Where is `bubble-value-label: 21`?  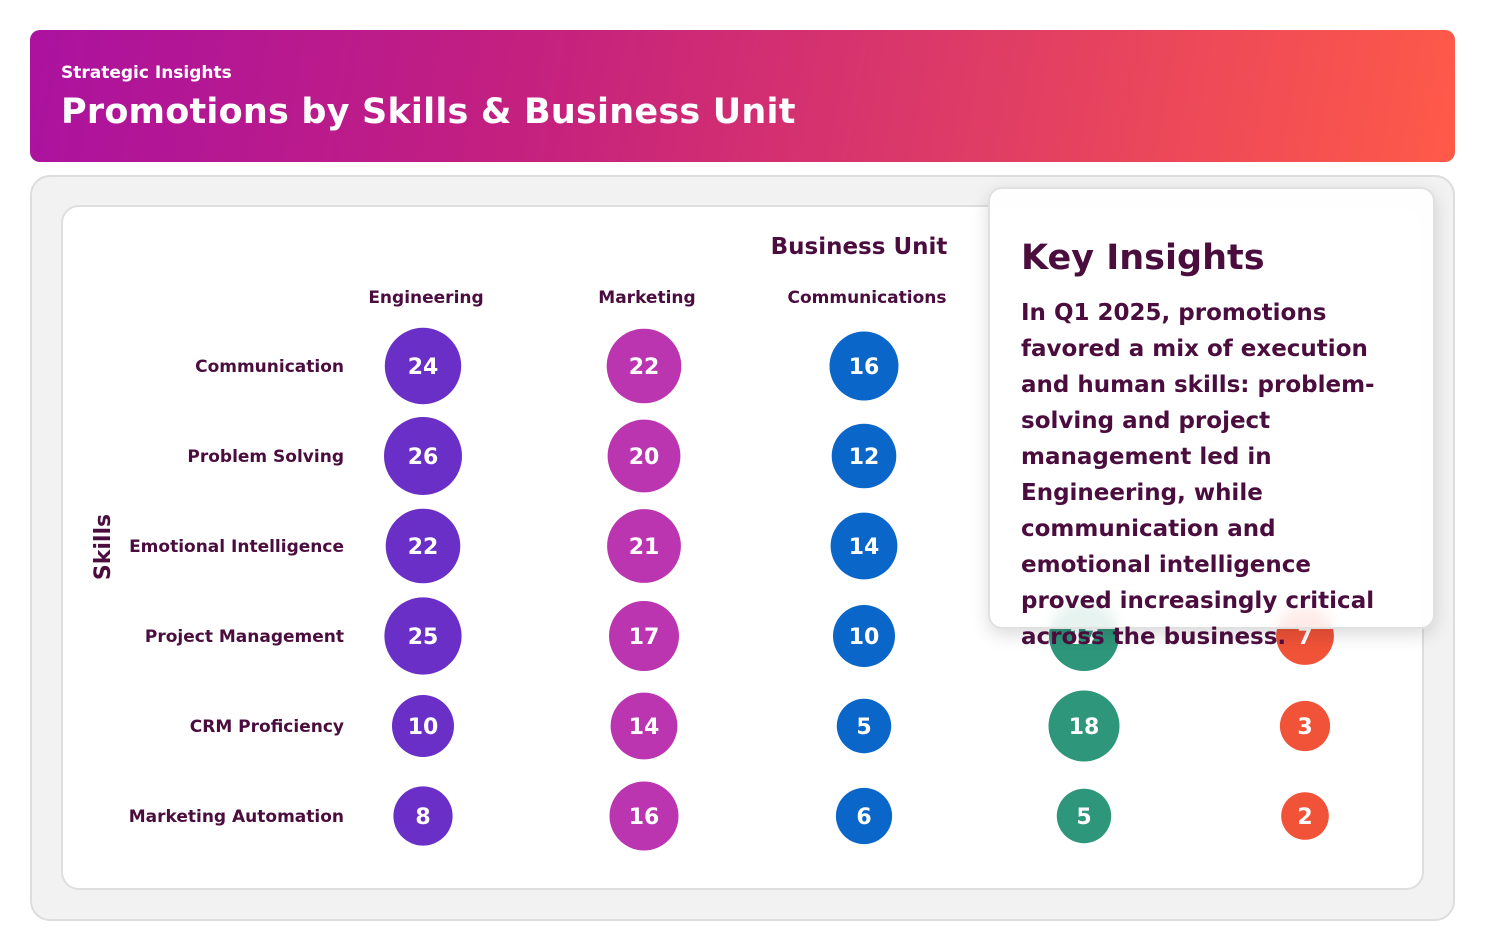 bubble-value-label: 21 is located at coordinates (644, 547).